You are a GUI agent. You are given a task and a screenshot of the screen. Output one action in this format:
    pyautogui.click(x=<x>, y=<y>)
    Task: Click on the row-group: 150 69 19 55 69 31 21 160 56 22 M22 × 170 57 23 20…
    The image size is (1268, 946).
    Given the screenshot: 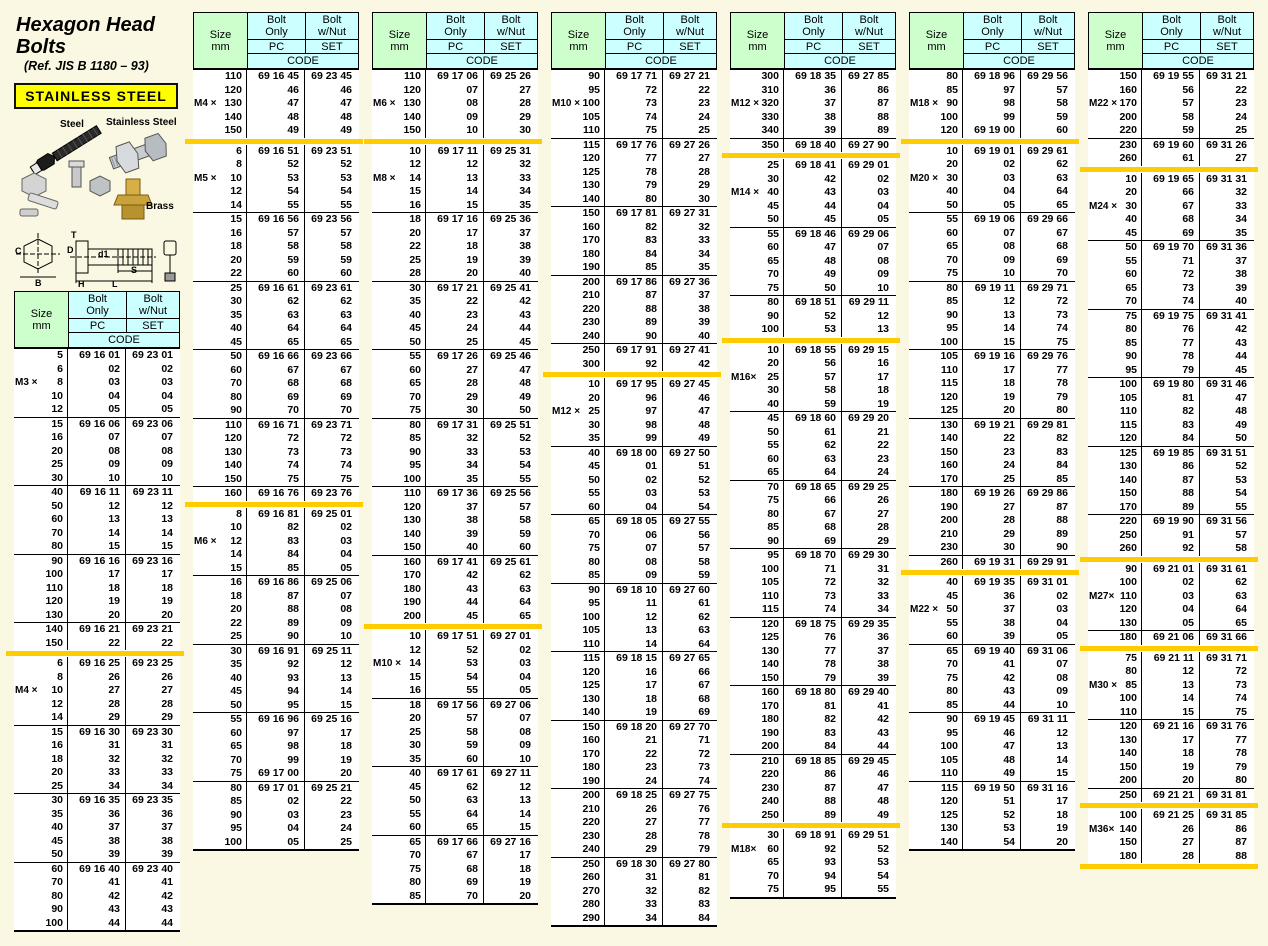 What is the action you would take?
    pyautogui.click(x=1171, y=104)
    